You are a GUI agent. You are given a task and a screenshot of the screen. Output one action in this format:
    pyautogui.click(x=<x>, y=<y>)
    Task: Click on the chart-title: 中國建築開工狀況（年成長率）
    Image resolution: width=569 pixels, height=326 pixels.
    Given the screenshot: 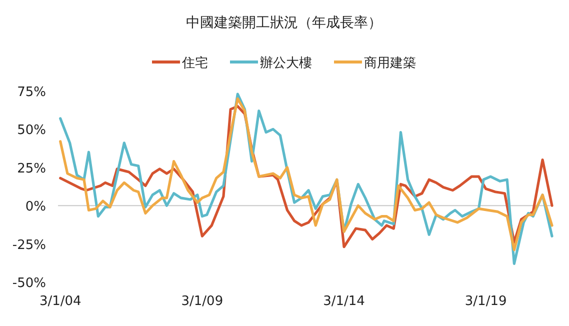 What is the action you would take?
    pyautogui.click(x=284, y=23)
    